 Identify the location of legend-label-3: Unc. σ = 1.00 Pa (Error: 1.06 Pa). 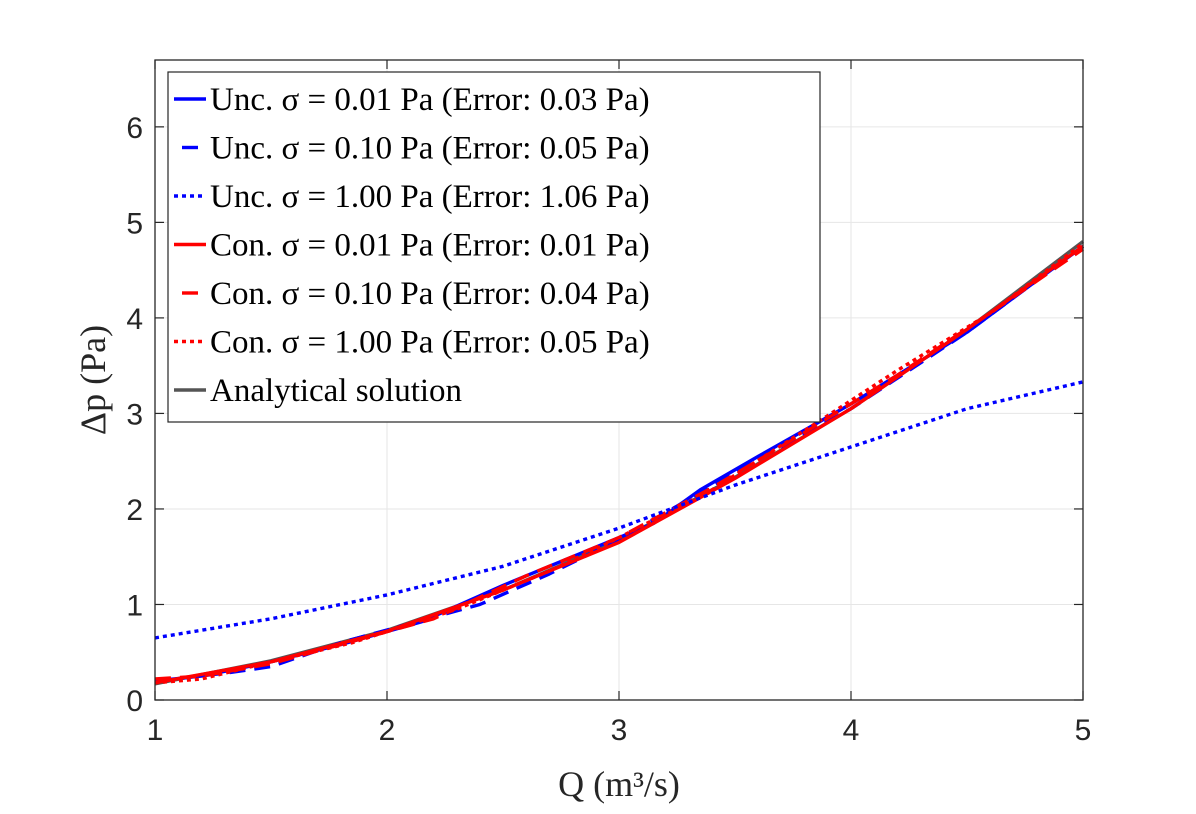
(430, 197).